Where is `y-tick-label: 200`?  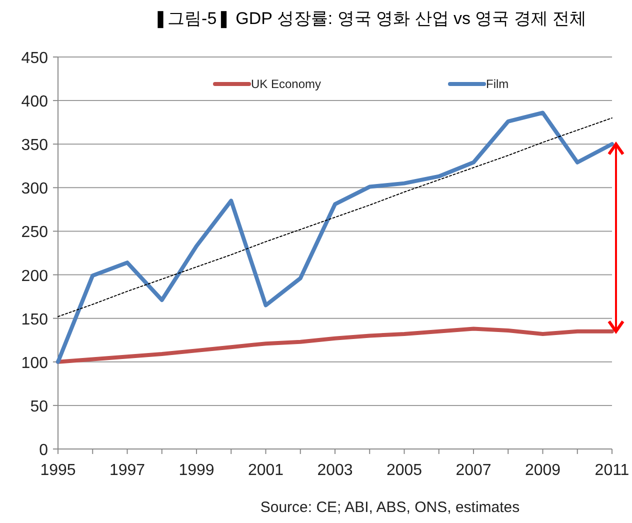 y-tick-label: 200 is located at coordinates (34, 276).